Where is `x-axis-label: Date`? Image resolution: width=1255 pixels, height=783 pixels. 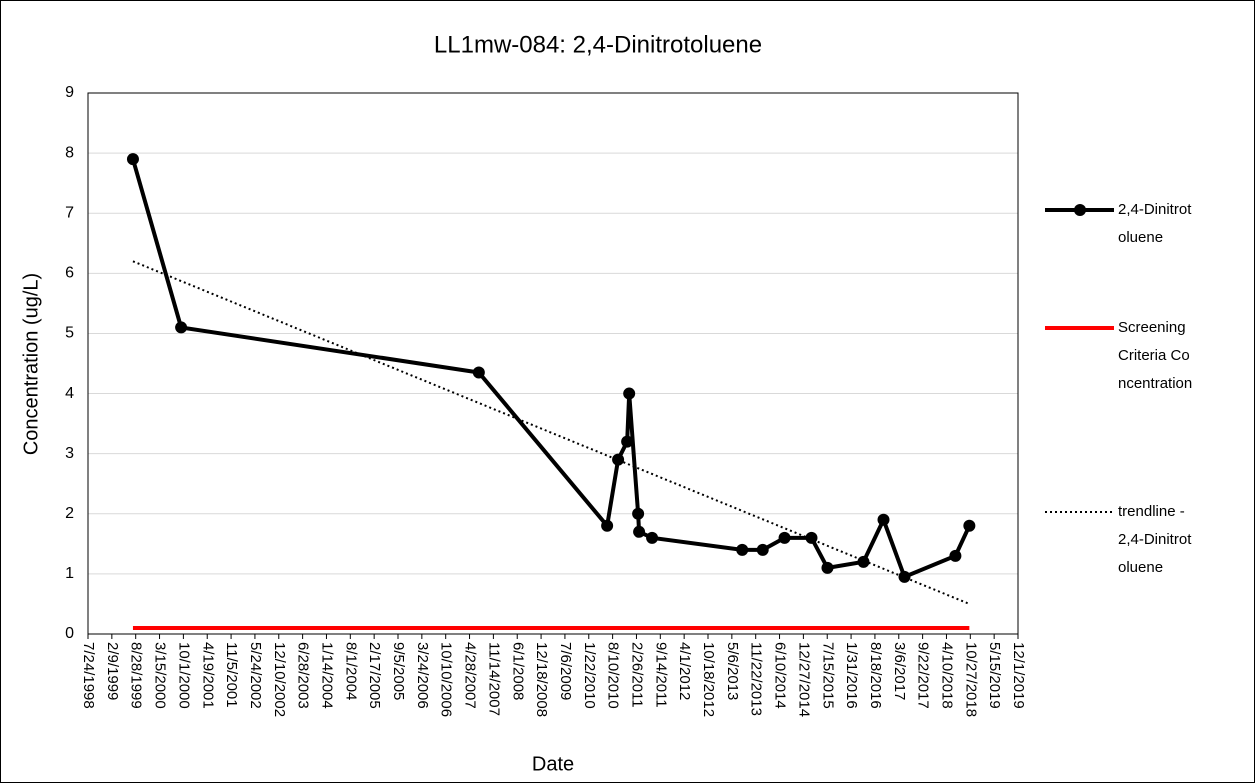
x-axis-label: Date is located at coordinates (553, 764).